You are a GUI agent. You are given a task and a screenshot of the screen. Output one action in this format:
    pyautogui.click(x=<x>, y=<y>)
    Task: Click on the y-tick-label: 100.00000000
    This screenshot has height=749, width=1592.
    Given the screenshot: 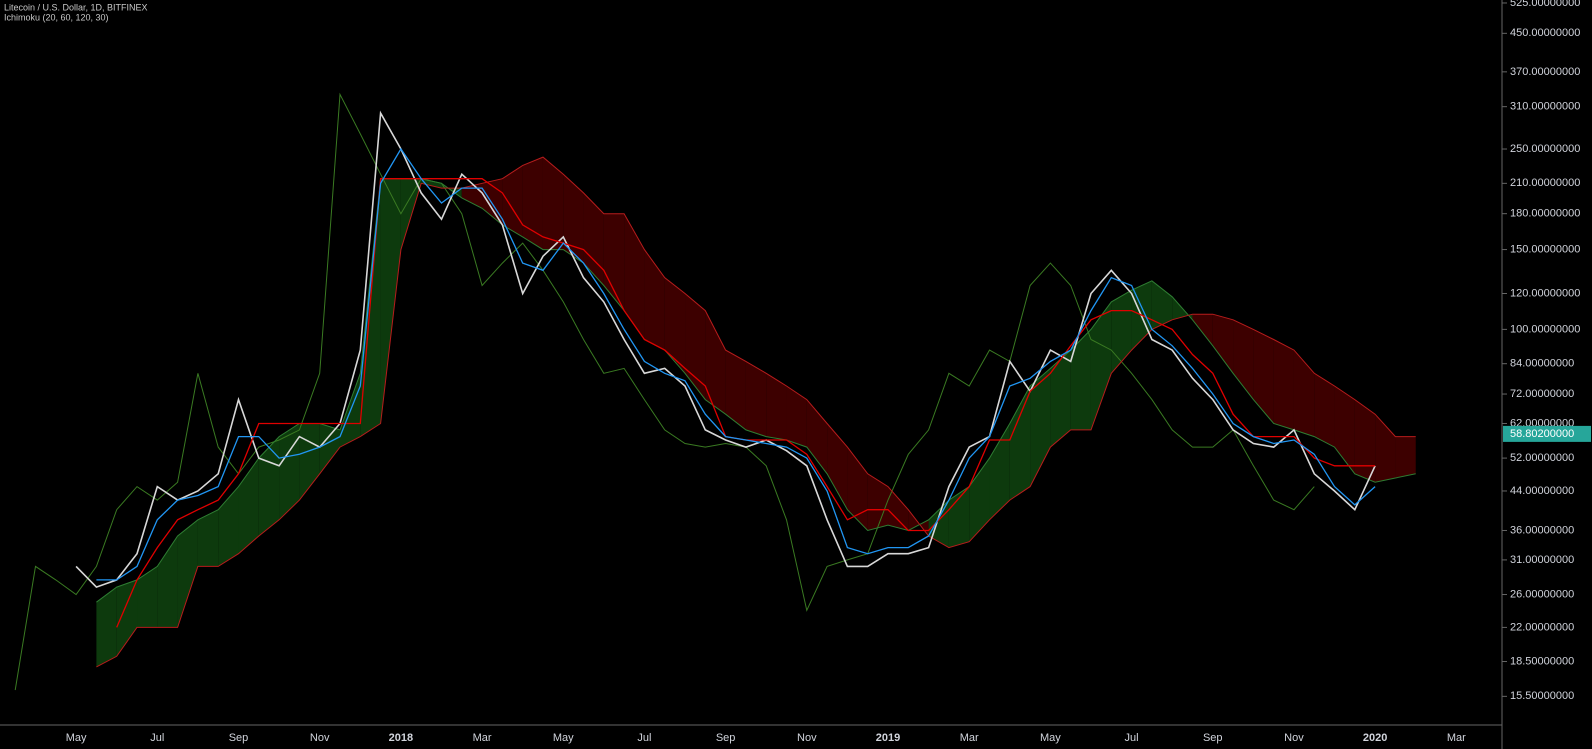 What is the action you would take?
    pyautogui.click(x=1545, y=329)
    